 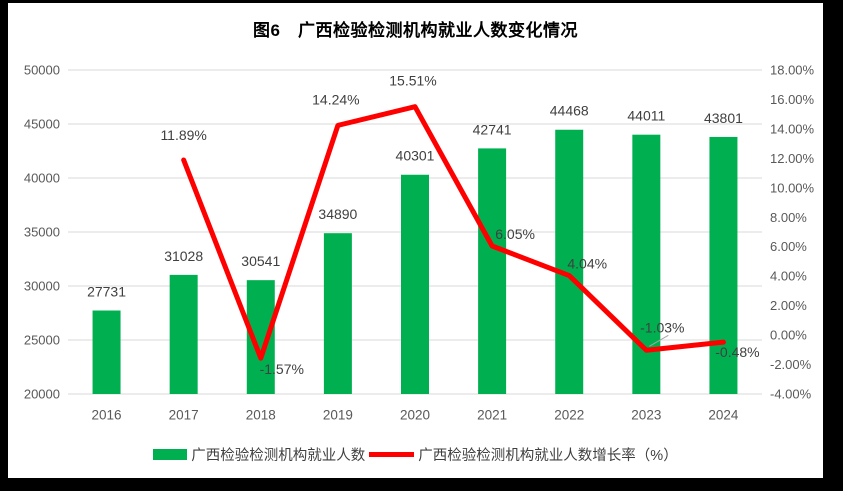 What do you see at coordinates (260, 261) in the screenshot?
I see `bar-value-label-2018: 30541` at bounding box center [260, 261].